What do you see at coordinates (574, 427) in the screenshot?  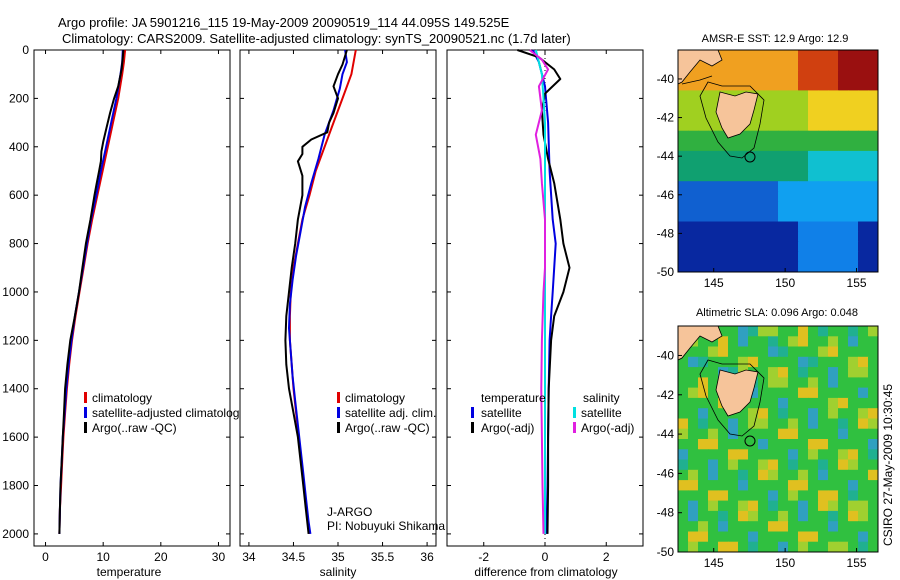 I see `legend-swatch-sal-argo` at bounding box center [574, 427].